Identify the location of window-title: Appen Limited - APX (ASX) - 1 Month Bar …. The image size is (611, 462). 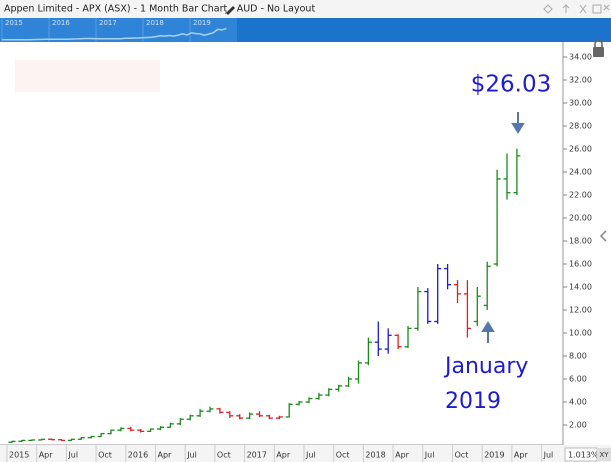
(159, 9).